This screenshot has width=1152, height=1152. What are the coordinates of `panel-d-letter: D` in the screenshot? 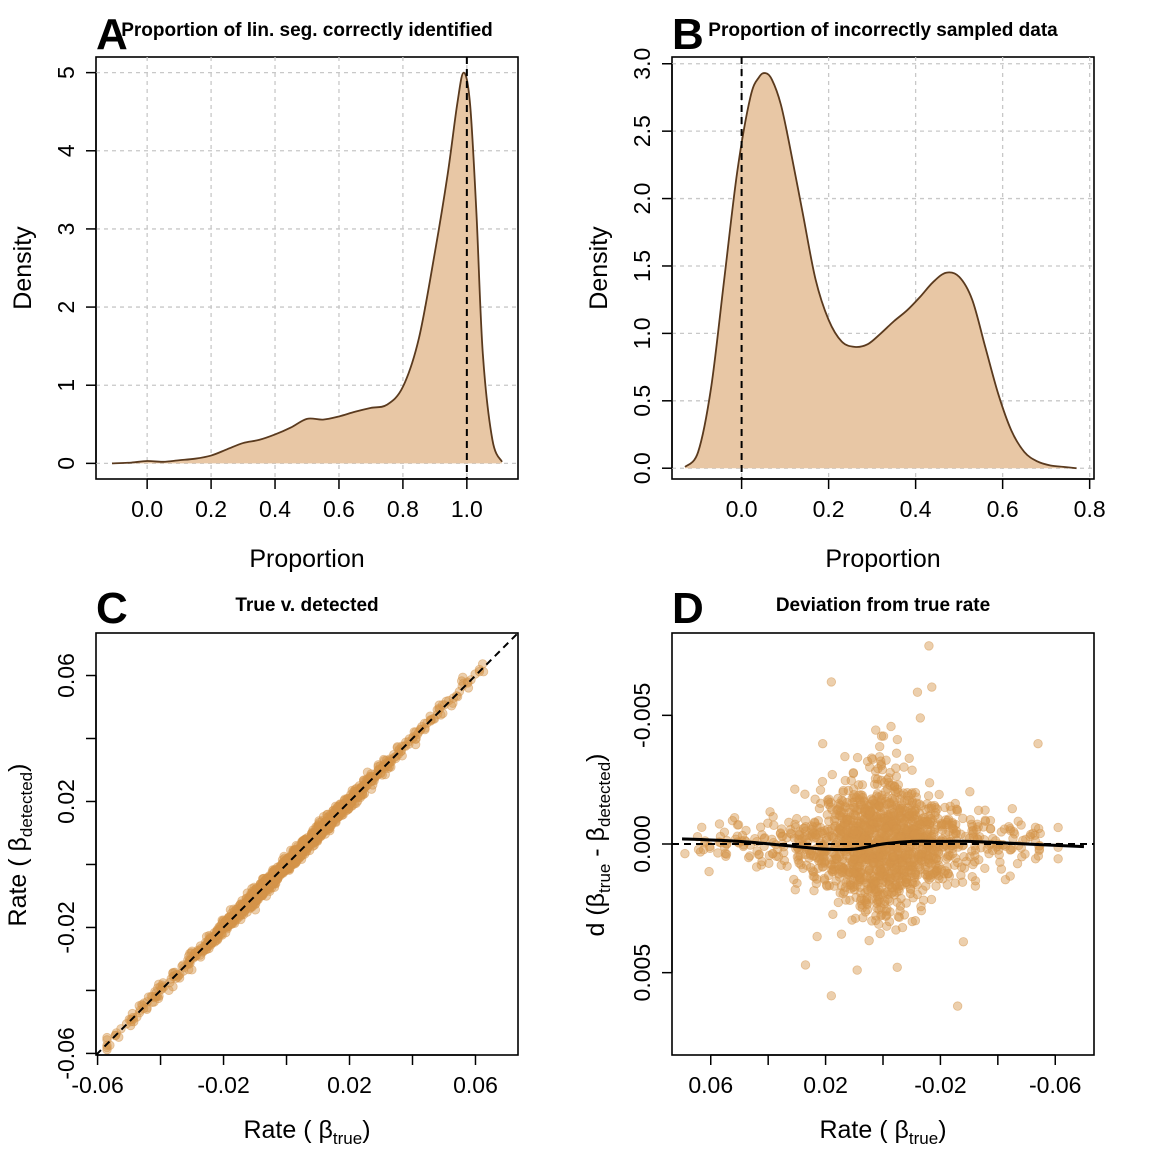 It's located at (688, 608).